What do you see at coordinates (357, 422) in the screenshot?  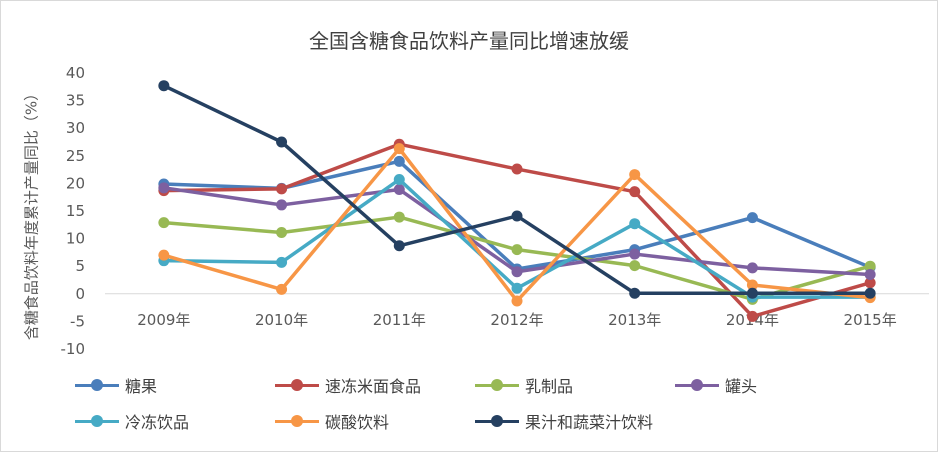 I see `legend-label: 碳酸饮料` at bounding box center [357, 422].